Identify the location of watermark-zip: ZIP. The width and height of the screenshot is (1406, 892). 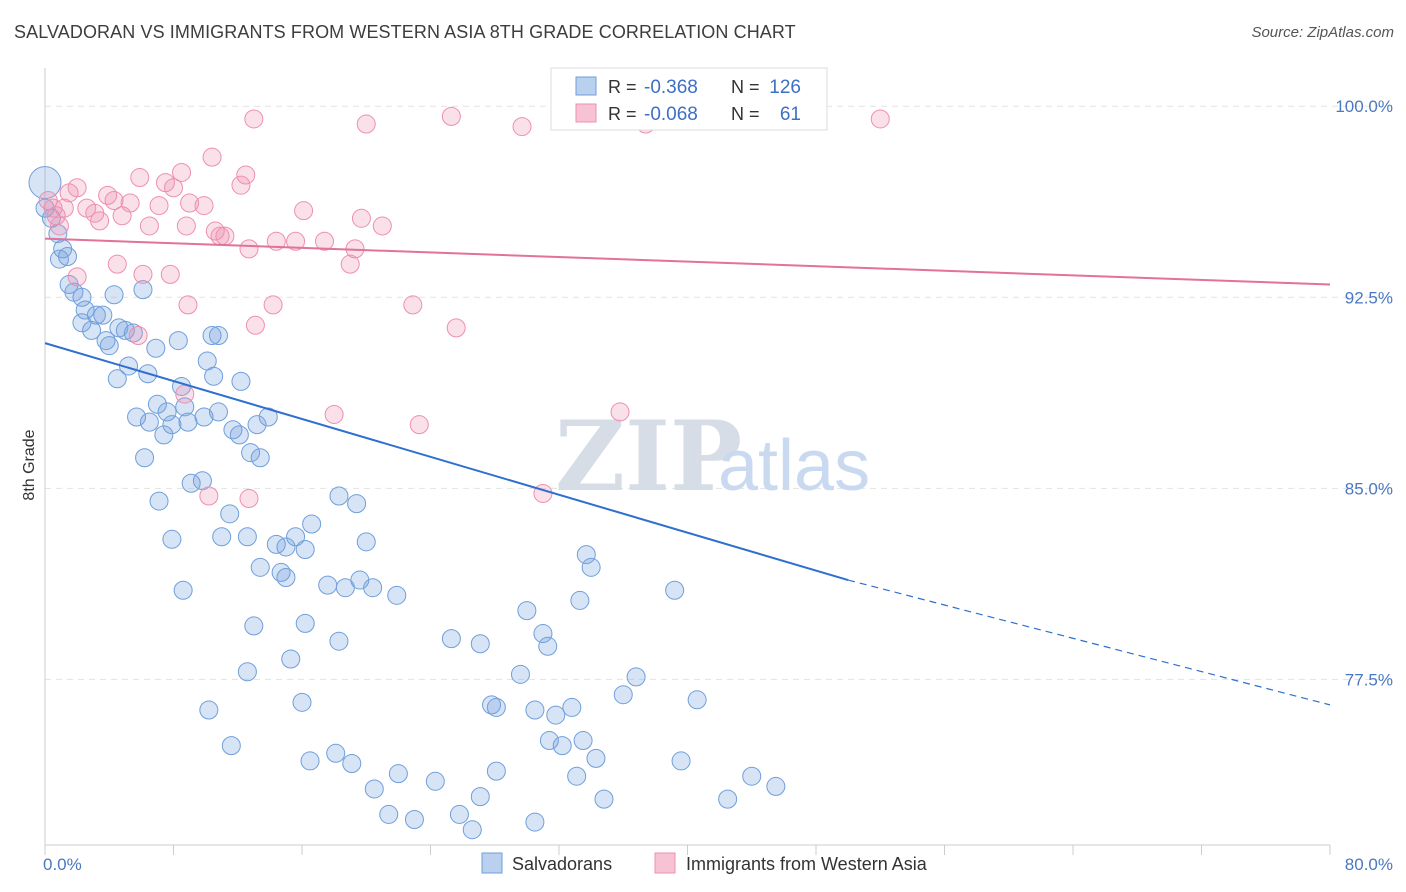
(648, 456).